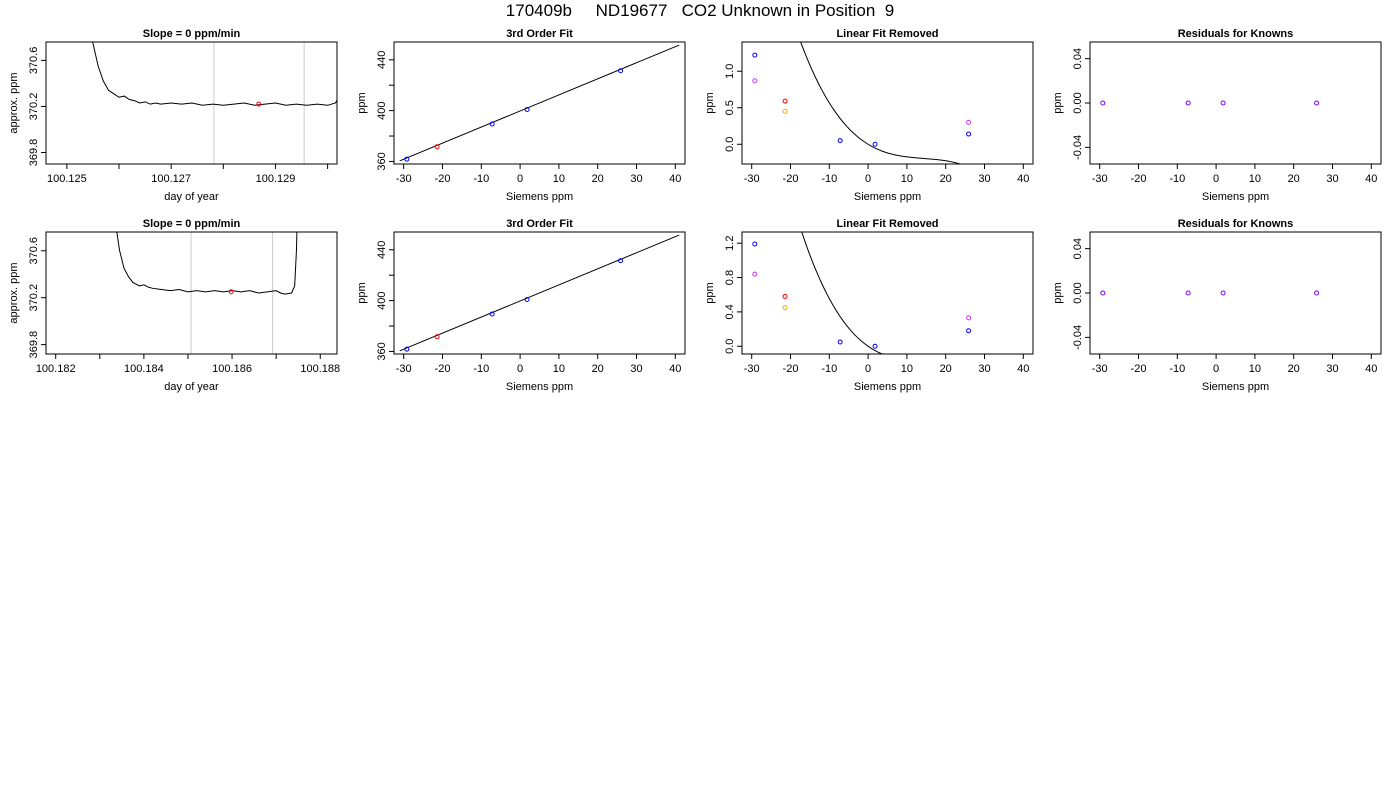  I want to click on chart-title: 3rd Order Fit, so click(539, 224).